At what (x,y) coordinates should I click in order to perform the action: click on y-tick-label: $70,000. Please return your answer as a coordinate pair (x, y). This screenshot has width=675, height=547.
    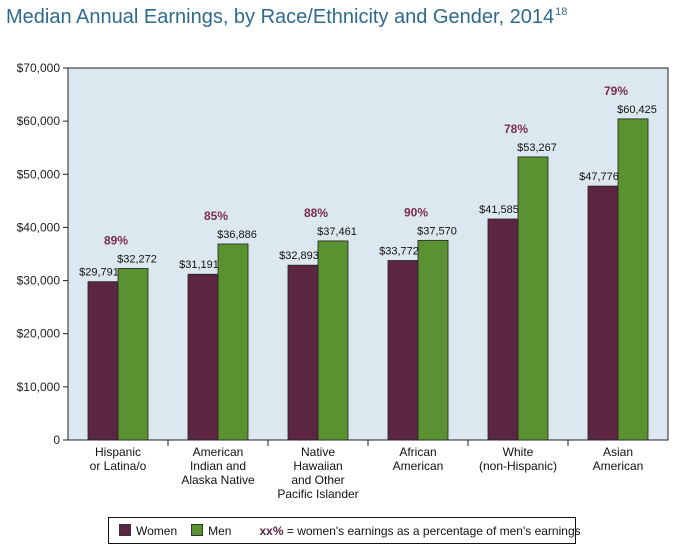
    Looking at the image, I should click on (39, 68).